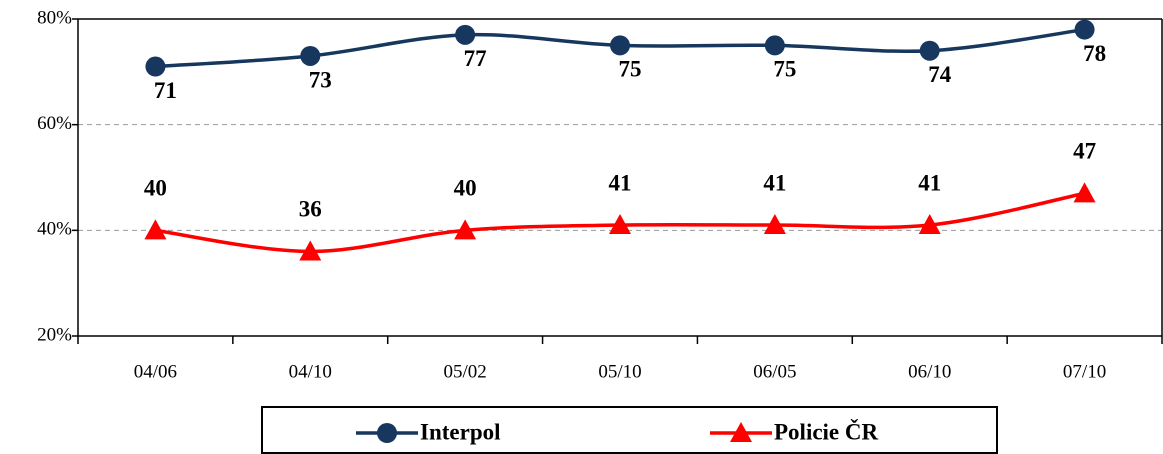 This screenshot has width=1163, height=454. Describe the element at coordinates (310, 371) in the screenshot. I see `x-tick-label: 04/10` at that location.